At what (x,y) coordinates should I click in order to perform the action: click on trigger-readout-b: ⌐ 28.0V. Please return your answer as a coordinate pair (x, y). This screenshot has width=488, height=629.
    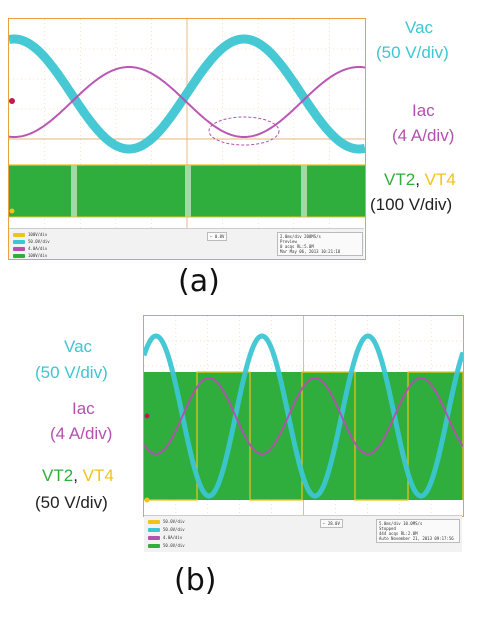
    Looking at the image, I should click on (331, 523).